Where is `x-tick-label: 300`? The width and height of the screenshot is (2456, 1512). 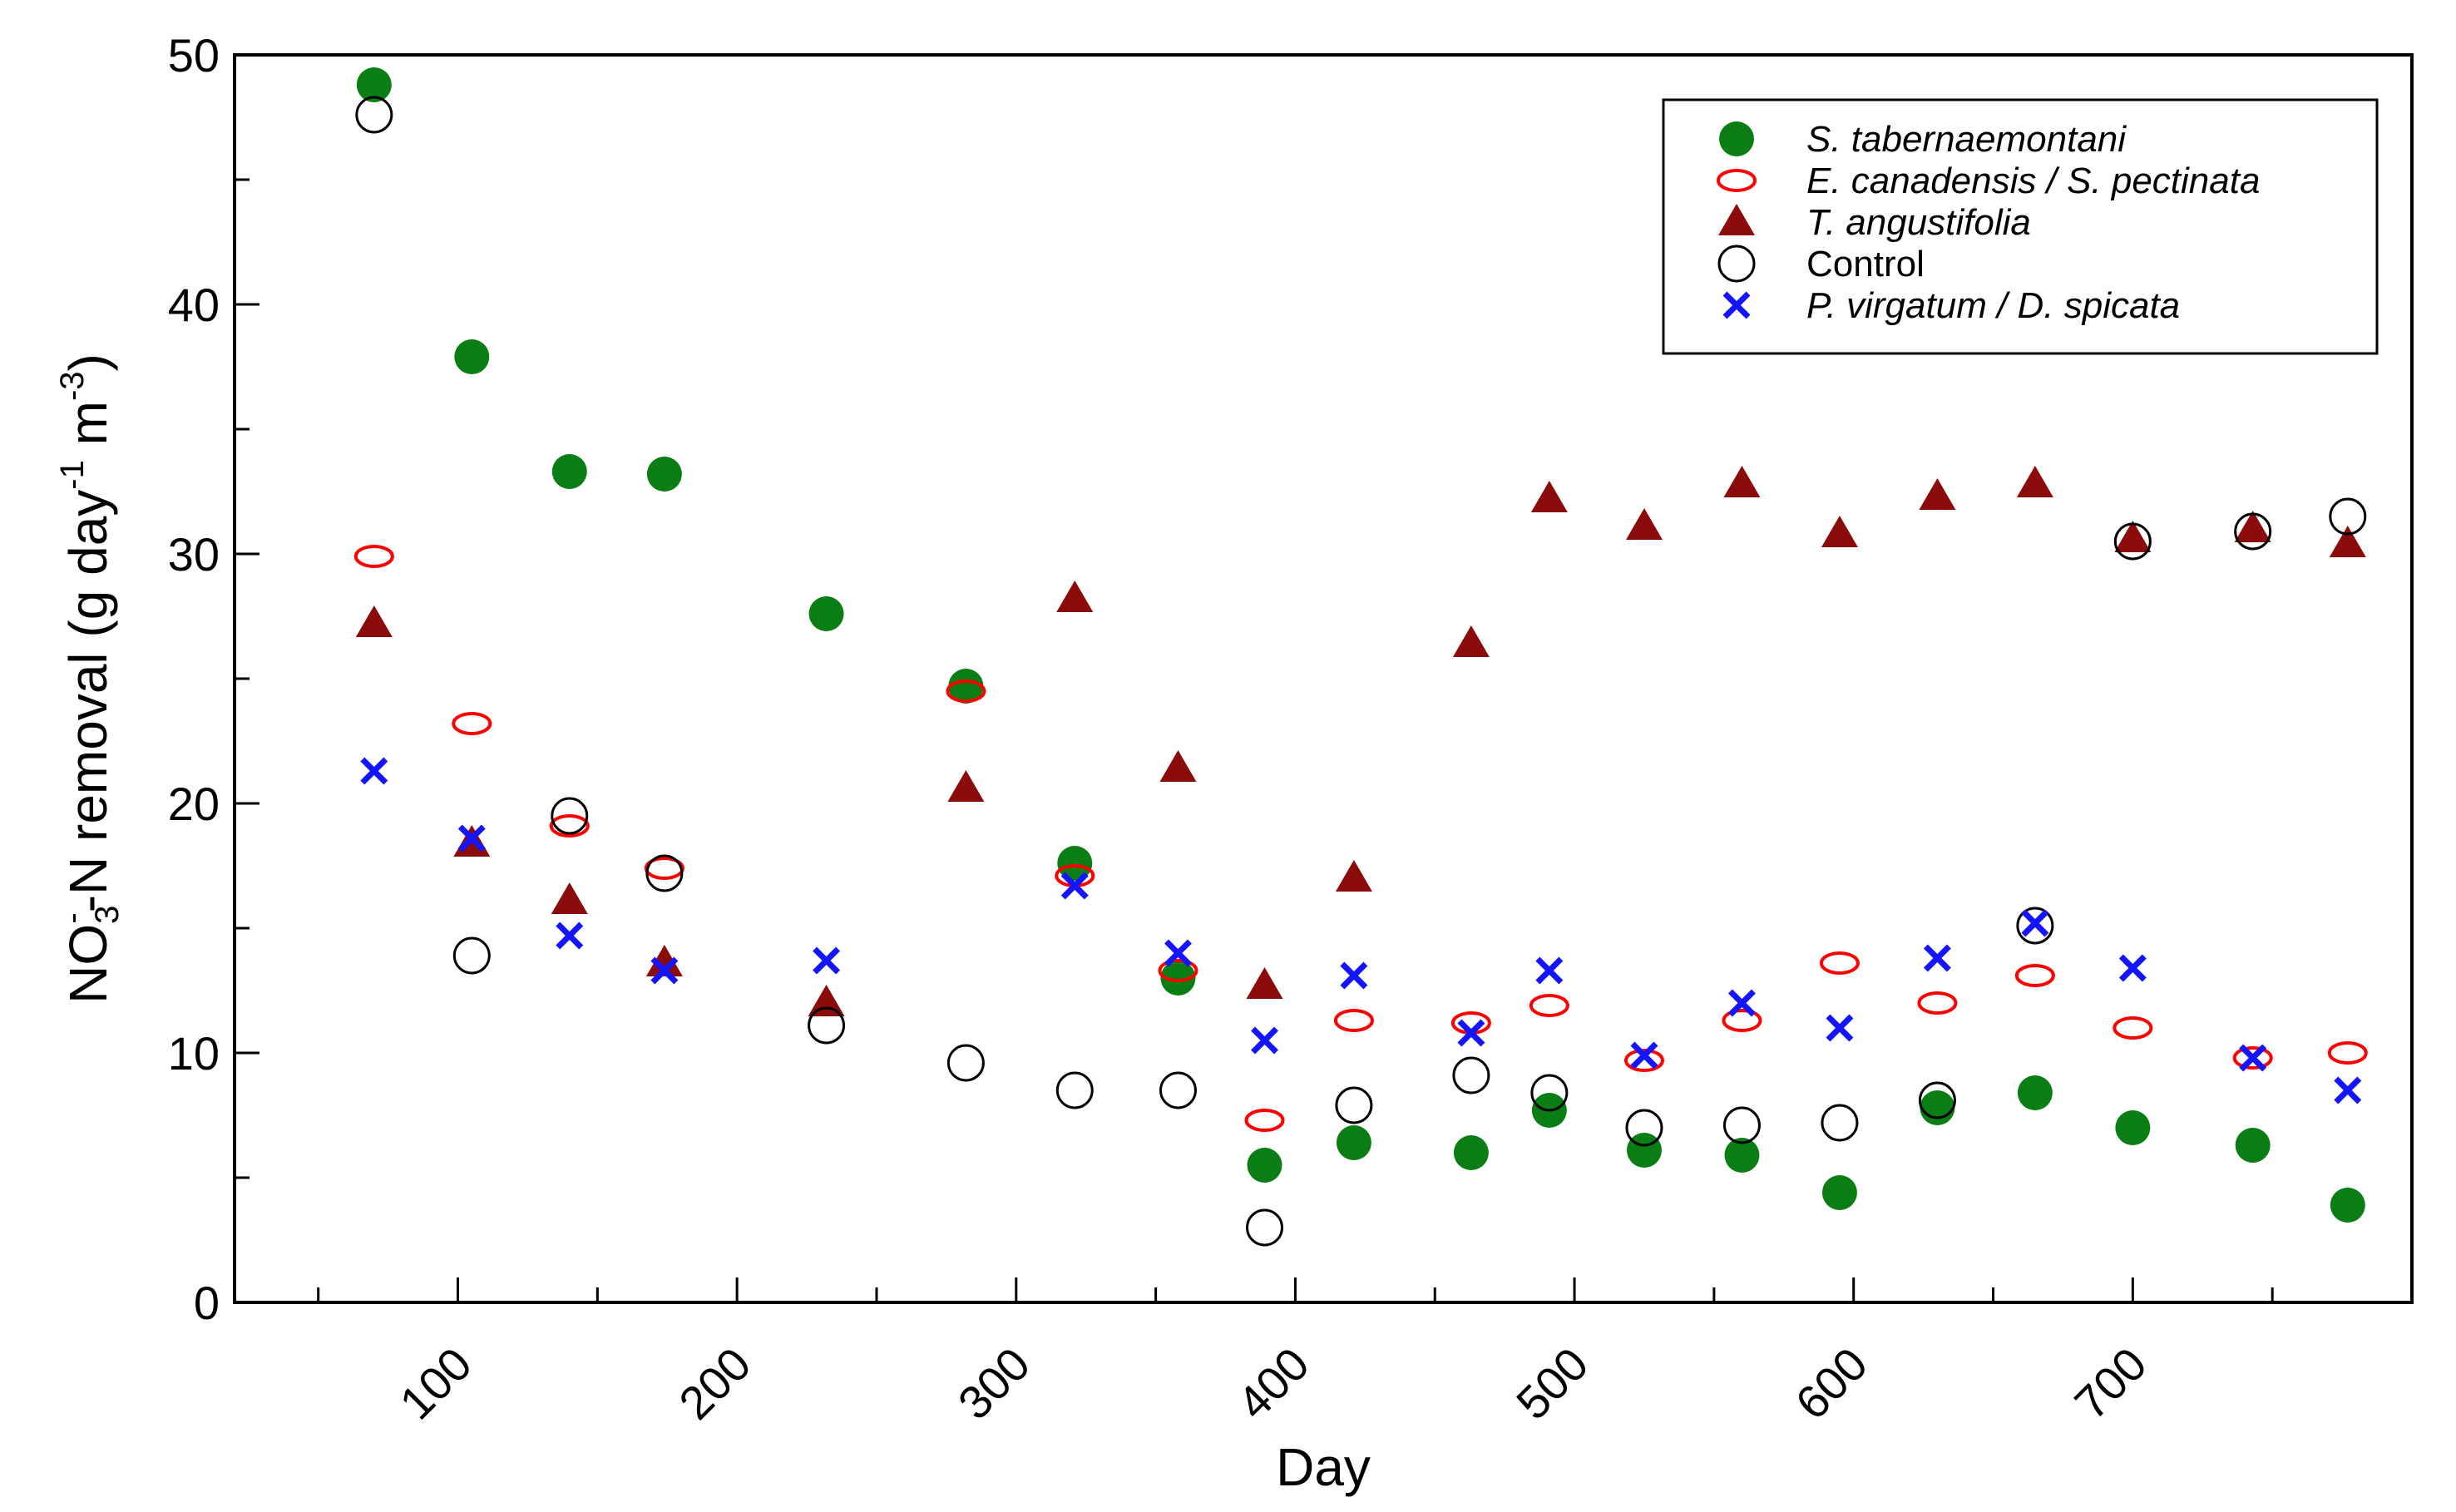 x-tick-label: 300 is located at coordinates (994, 1383).